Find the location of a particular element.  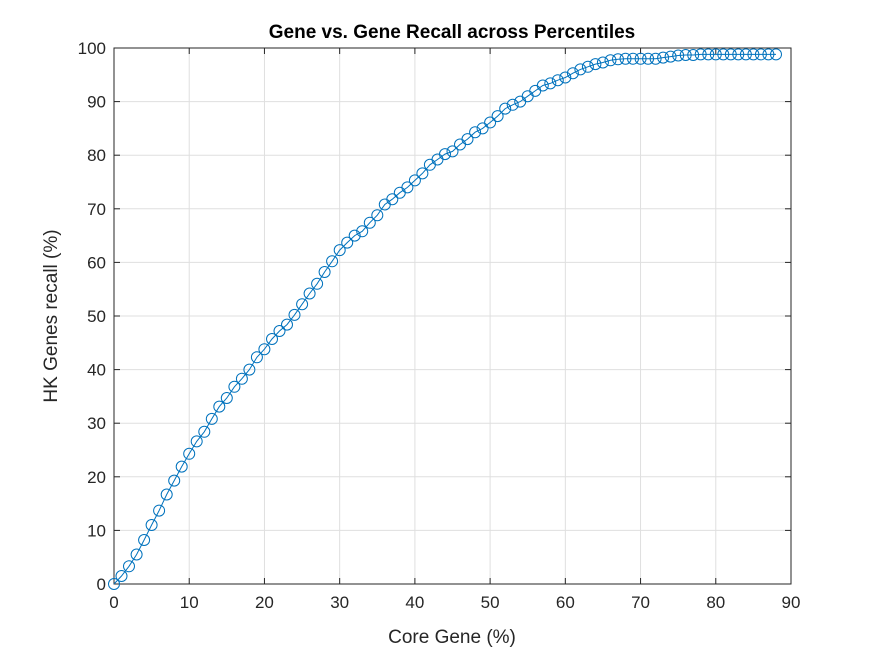

x-tick-labels: 0 10 20 30 40 50 60 70 80 90 is located at coordinates (454, 602).